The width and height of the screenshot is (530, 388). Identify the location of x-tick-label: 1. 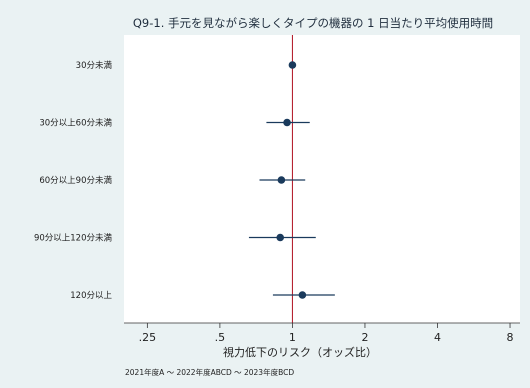
(292, 337).